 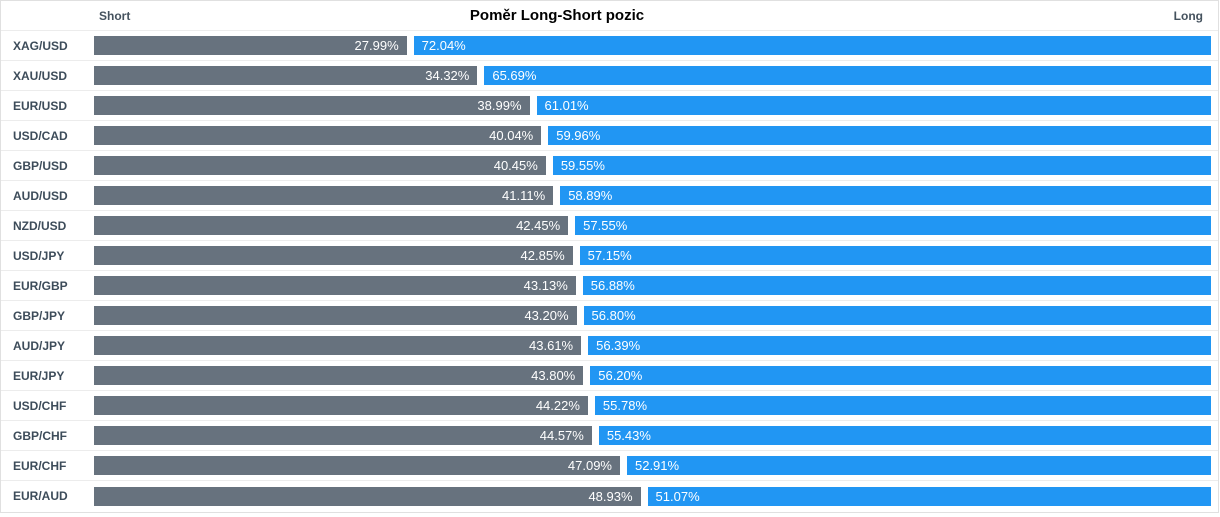 I want to click on currency-pair-label: EUR/GBP, so click(x=40, y=285).